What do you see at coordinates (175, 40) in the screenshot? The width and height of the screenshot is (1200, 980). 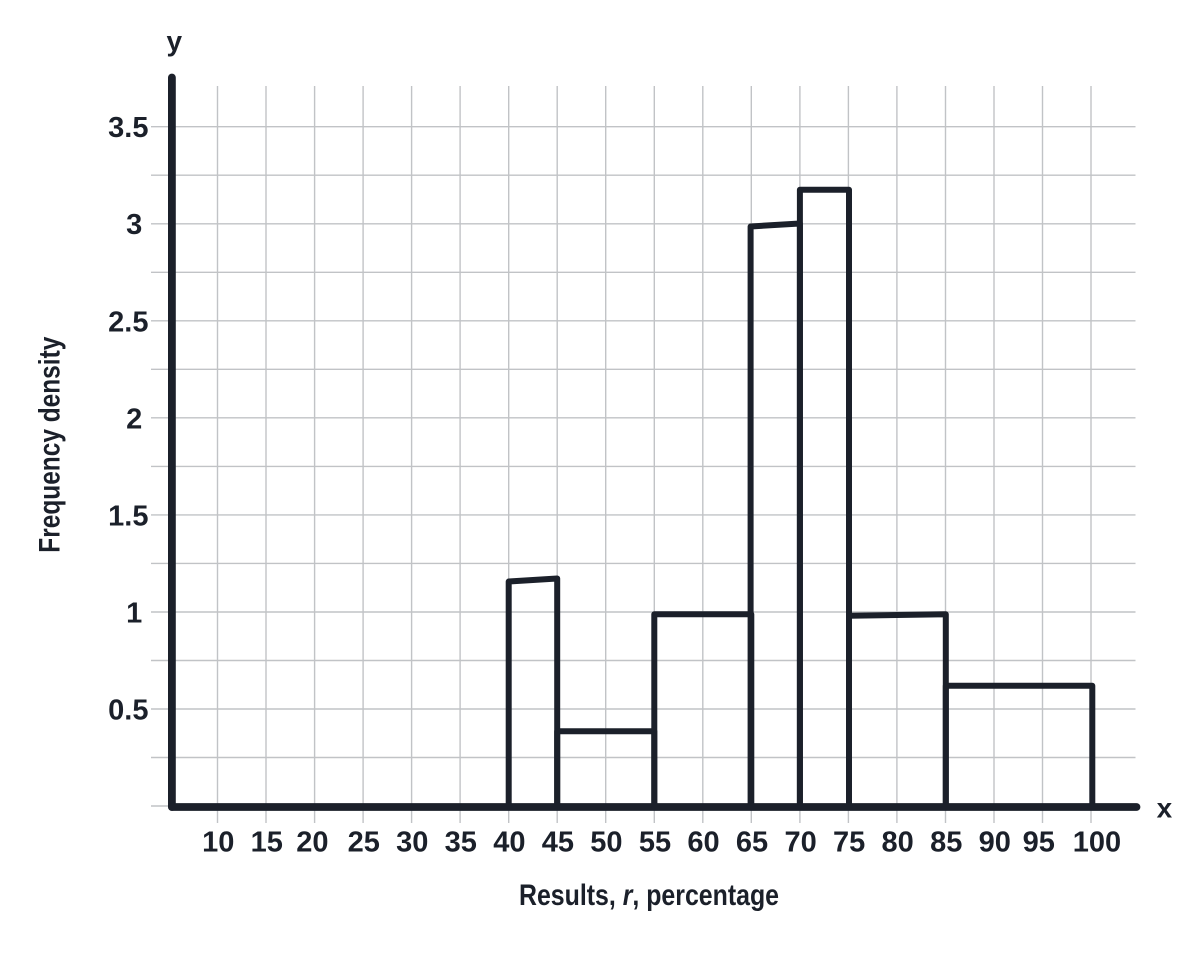 I see `svg-text: y` at bounding box center [175, 40].